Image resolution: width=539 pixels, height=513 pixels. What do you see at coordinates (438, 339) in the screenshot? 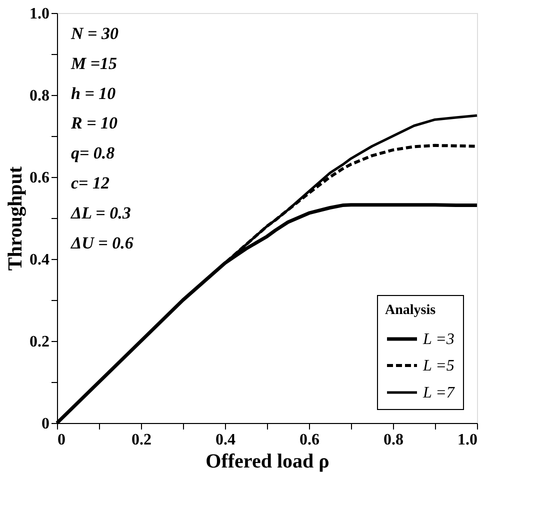
I see `legend-label: L =3` at bounding box center [438, 339].